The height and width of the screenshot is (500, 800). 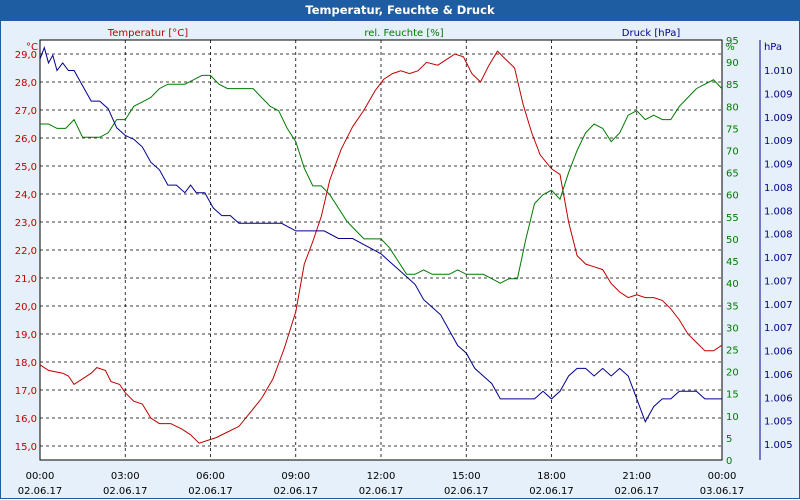 I want to click on humidity-tick: 65, so click(x=732, y=174).